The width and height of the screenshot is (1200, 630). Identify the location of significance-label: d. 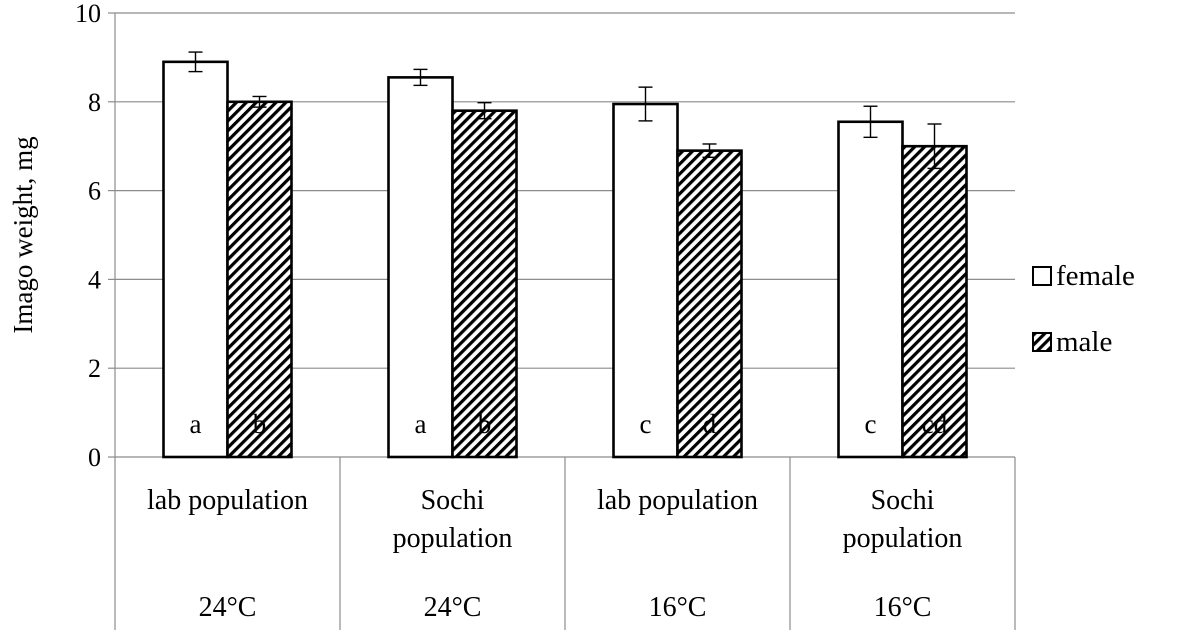
(710, 424).